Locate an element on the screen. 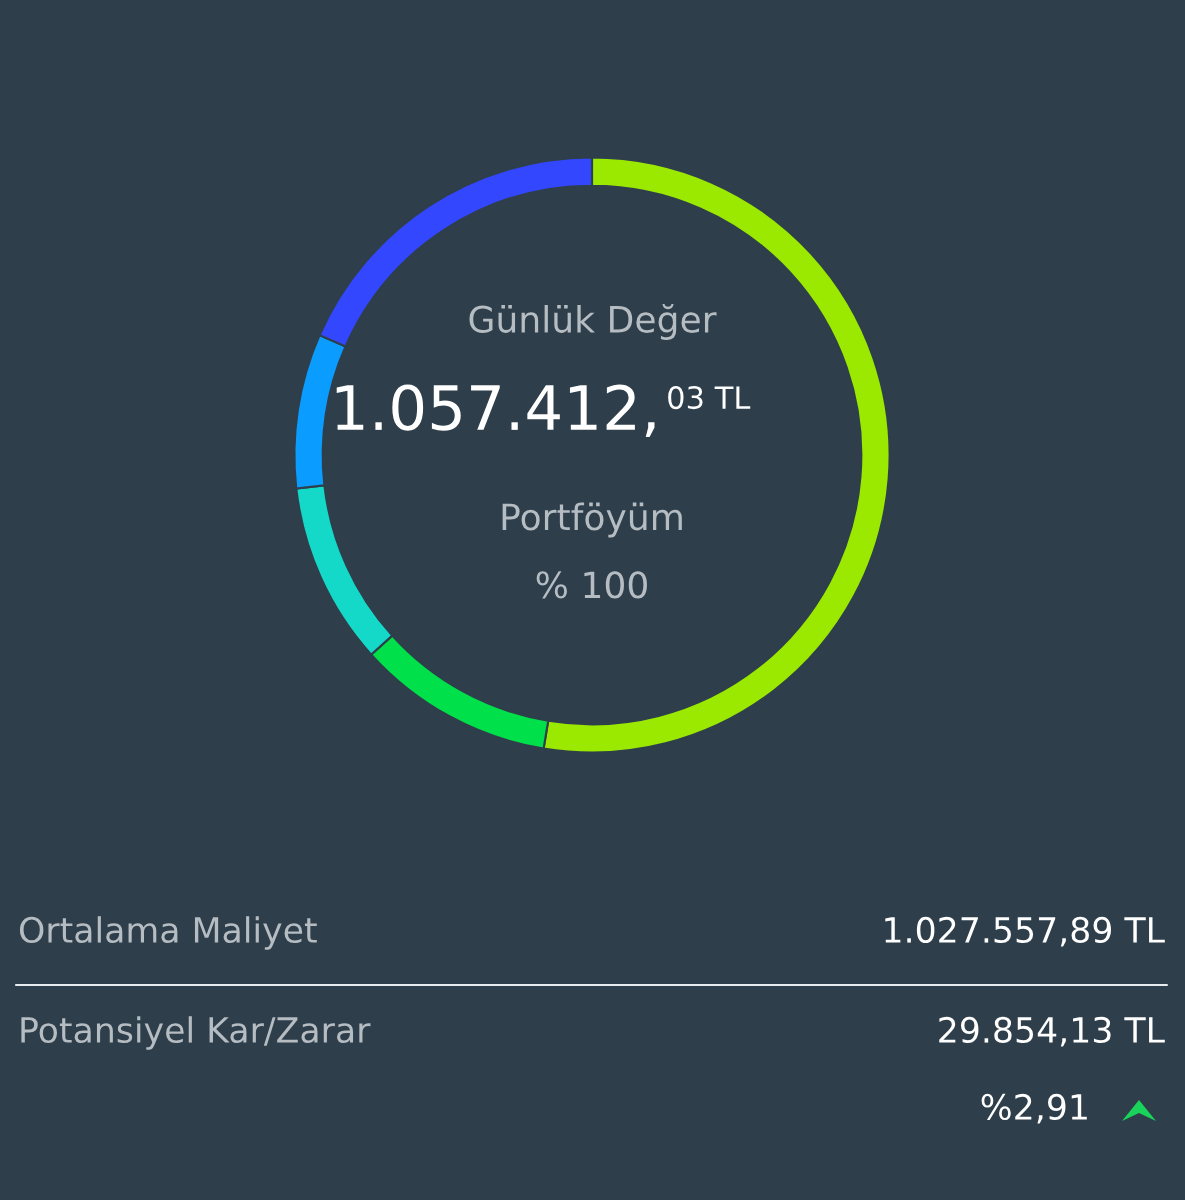  text: % 100 is located at coordinates (591, 585).